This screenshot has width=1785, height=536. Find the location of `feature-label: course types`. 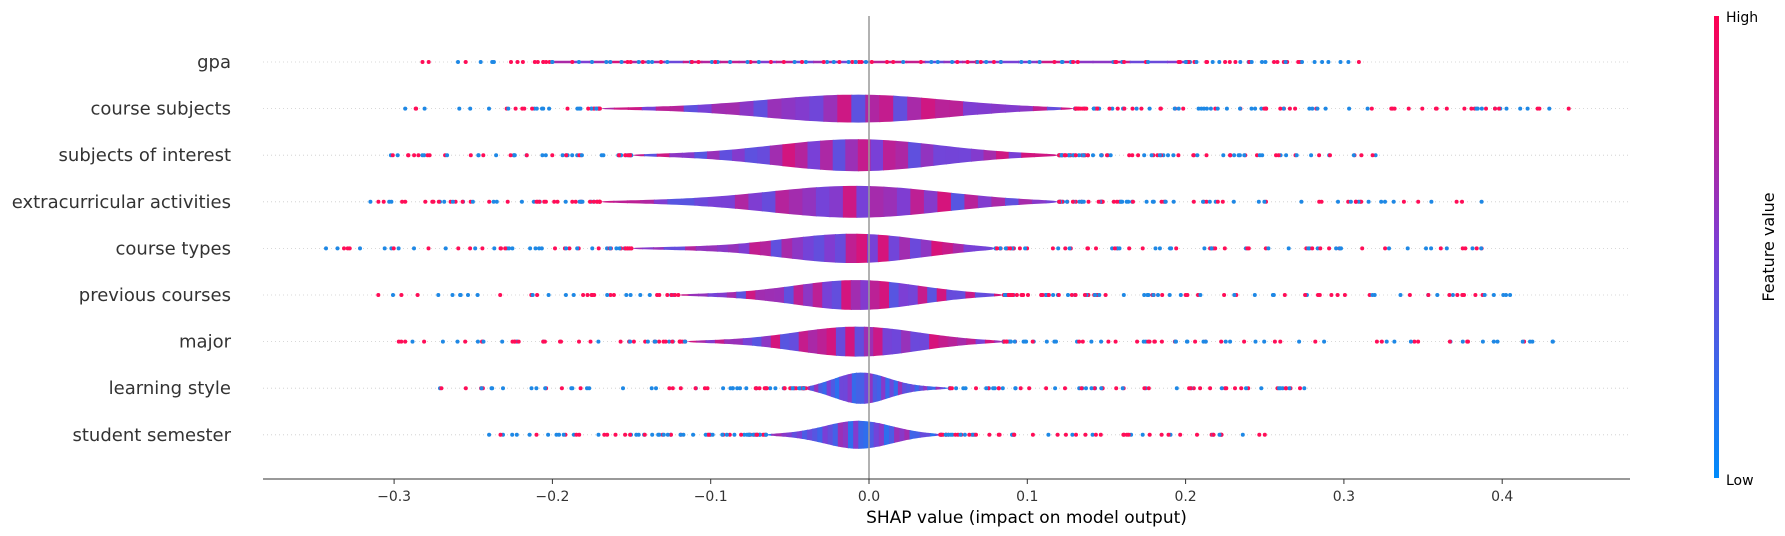

feature-label: course types is located at coordinates (173, 248).